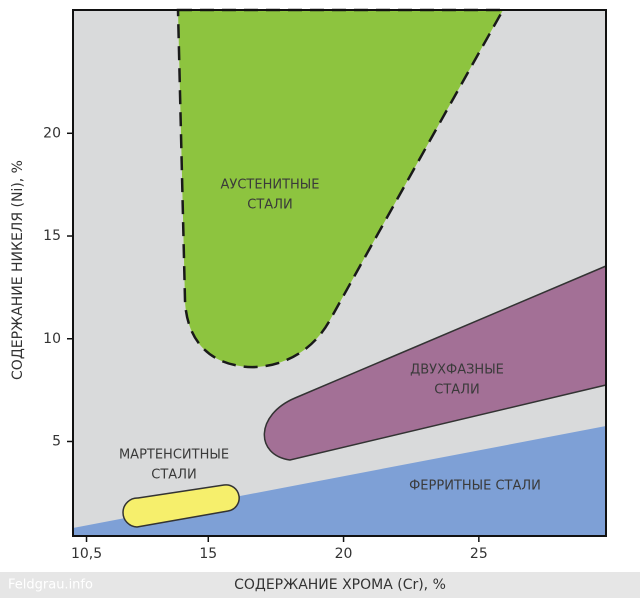  I want to click on x-tick-label: 15, so click(208, 554).